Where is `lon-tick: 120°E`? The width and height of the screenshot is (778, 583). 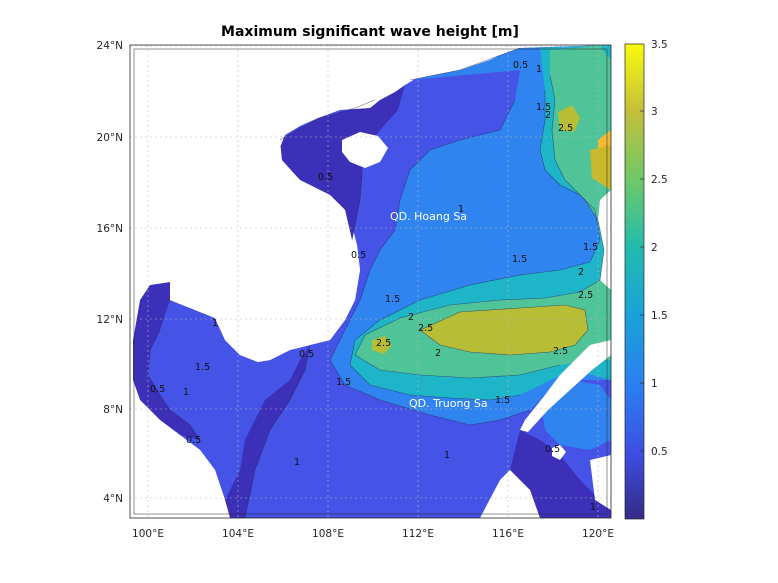 lon-tick: 120°E is located at coordinates (598, 534).